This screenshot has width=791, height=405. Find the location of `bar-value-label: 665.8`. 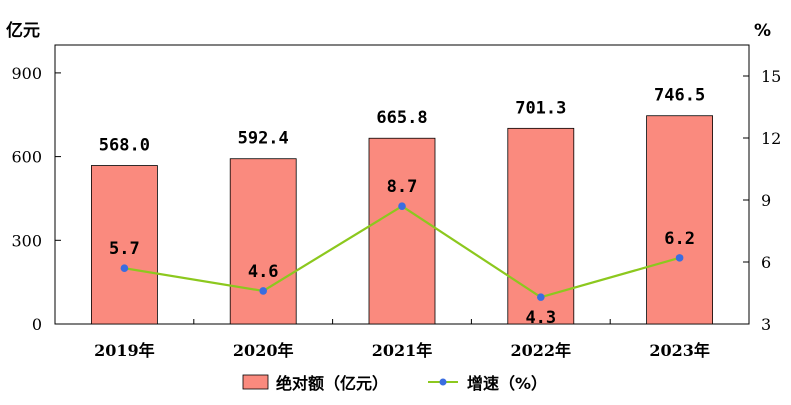

bar-value-label: 665.8 is located at coordinates (401, 118).